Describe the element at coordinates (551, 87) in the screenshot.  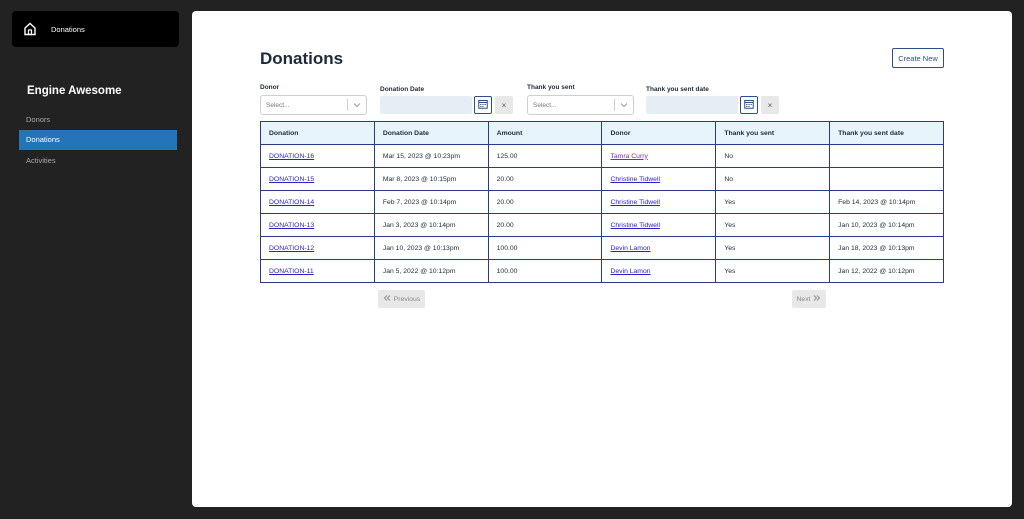
I see `thank-you-filter-label: Thank you sent` at that location.